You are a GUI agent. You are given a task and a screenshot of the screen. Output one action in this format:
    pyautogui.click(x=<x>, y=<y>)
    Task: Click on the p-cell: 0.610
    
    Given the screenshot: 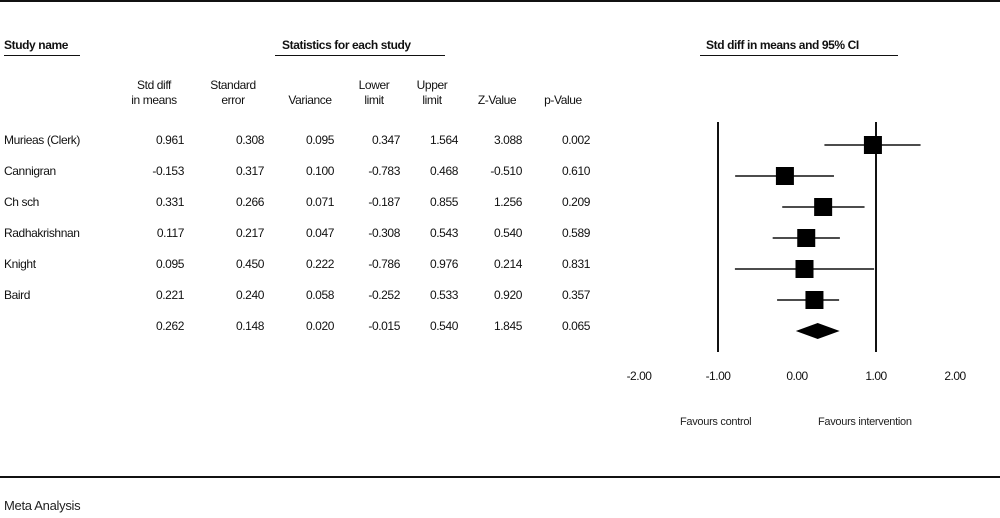 What is the action you would take?
    pyautogui.click(x=575, y=171)
    